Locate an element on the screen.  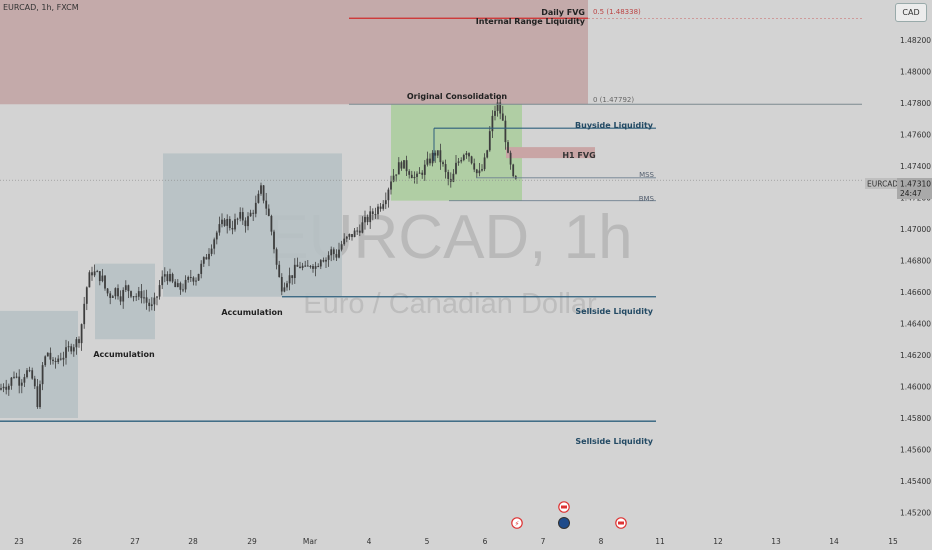
currency-button: CAD is located at coordinates (911, 12).